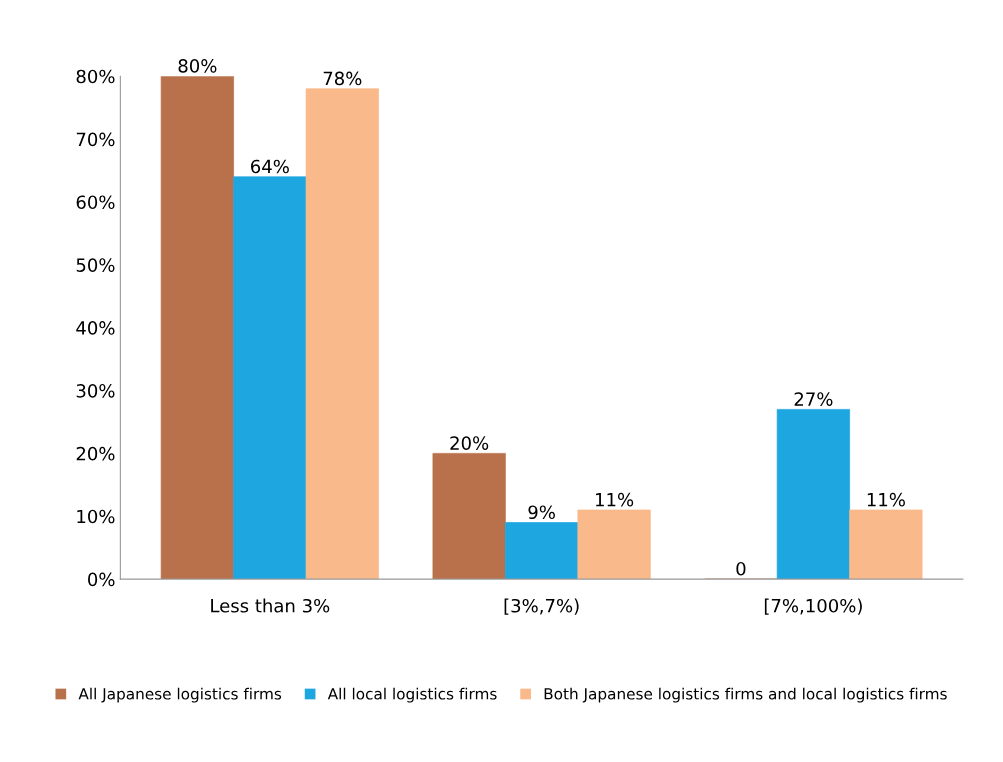 Image resolution: width=1003 pixels, height=762 pixels. I want to click on legend-label: All local logistics firms, so click(412, 695).